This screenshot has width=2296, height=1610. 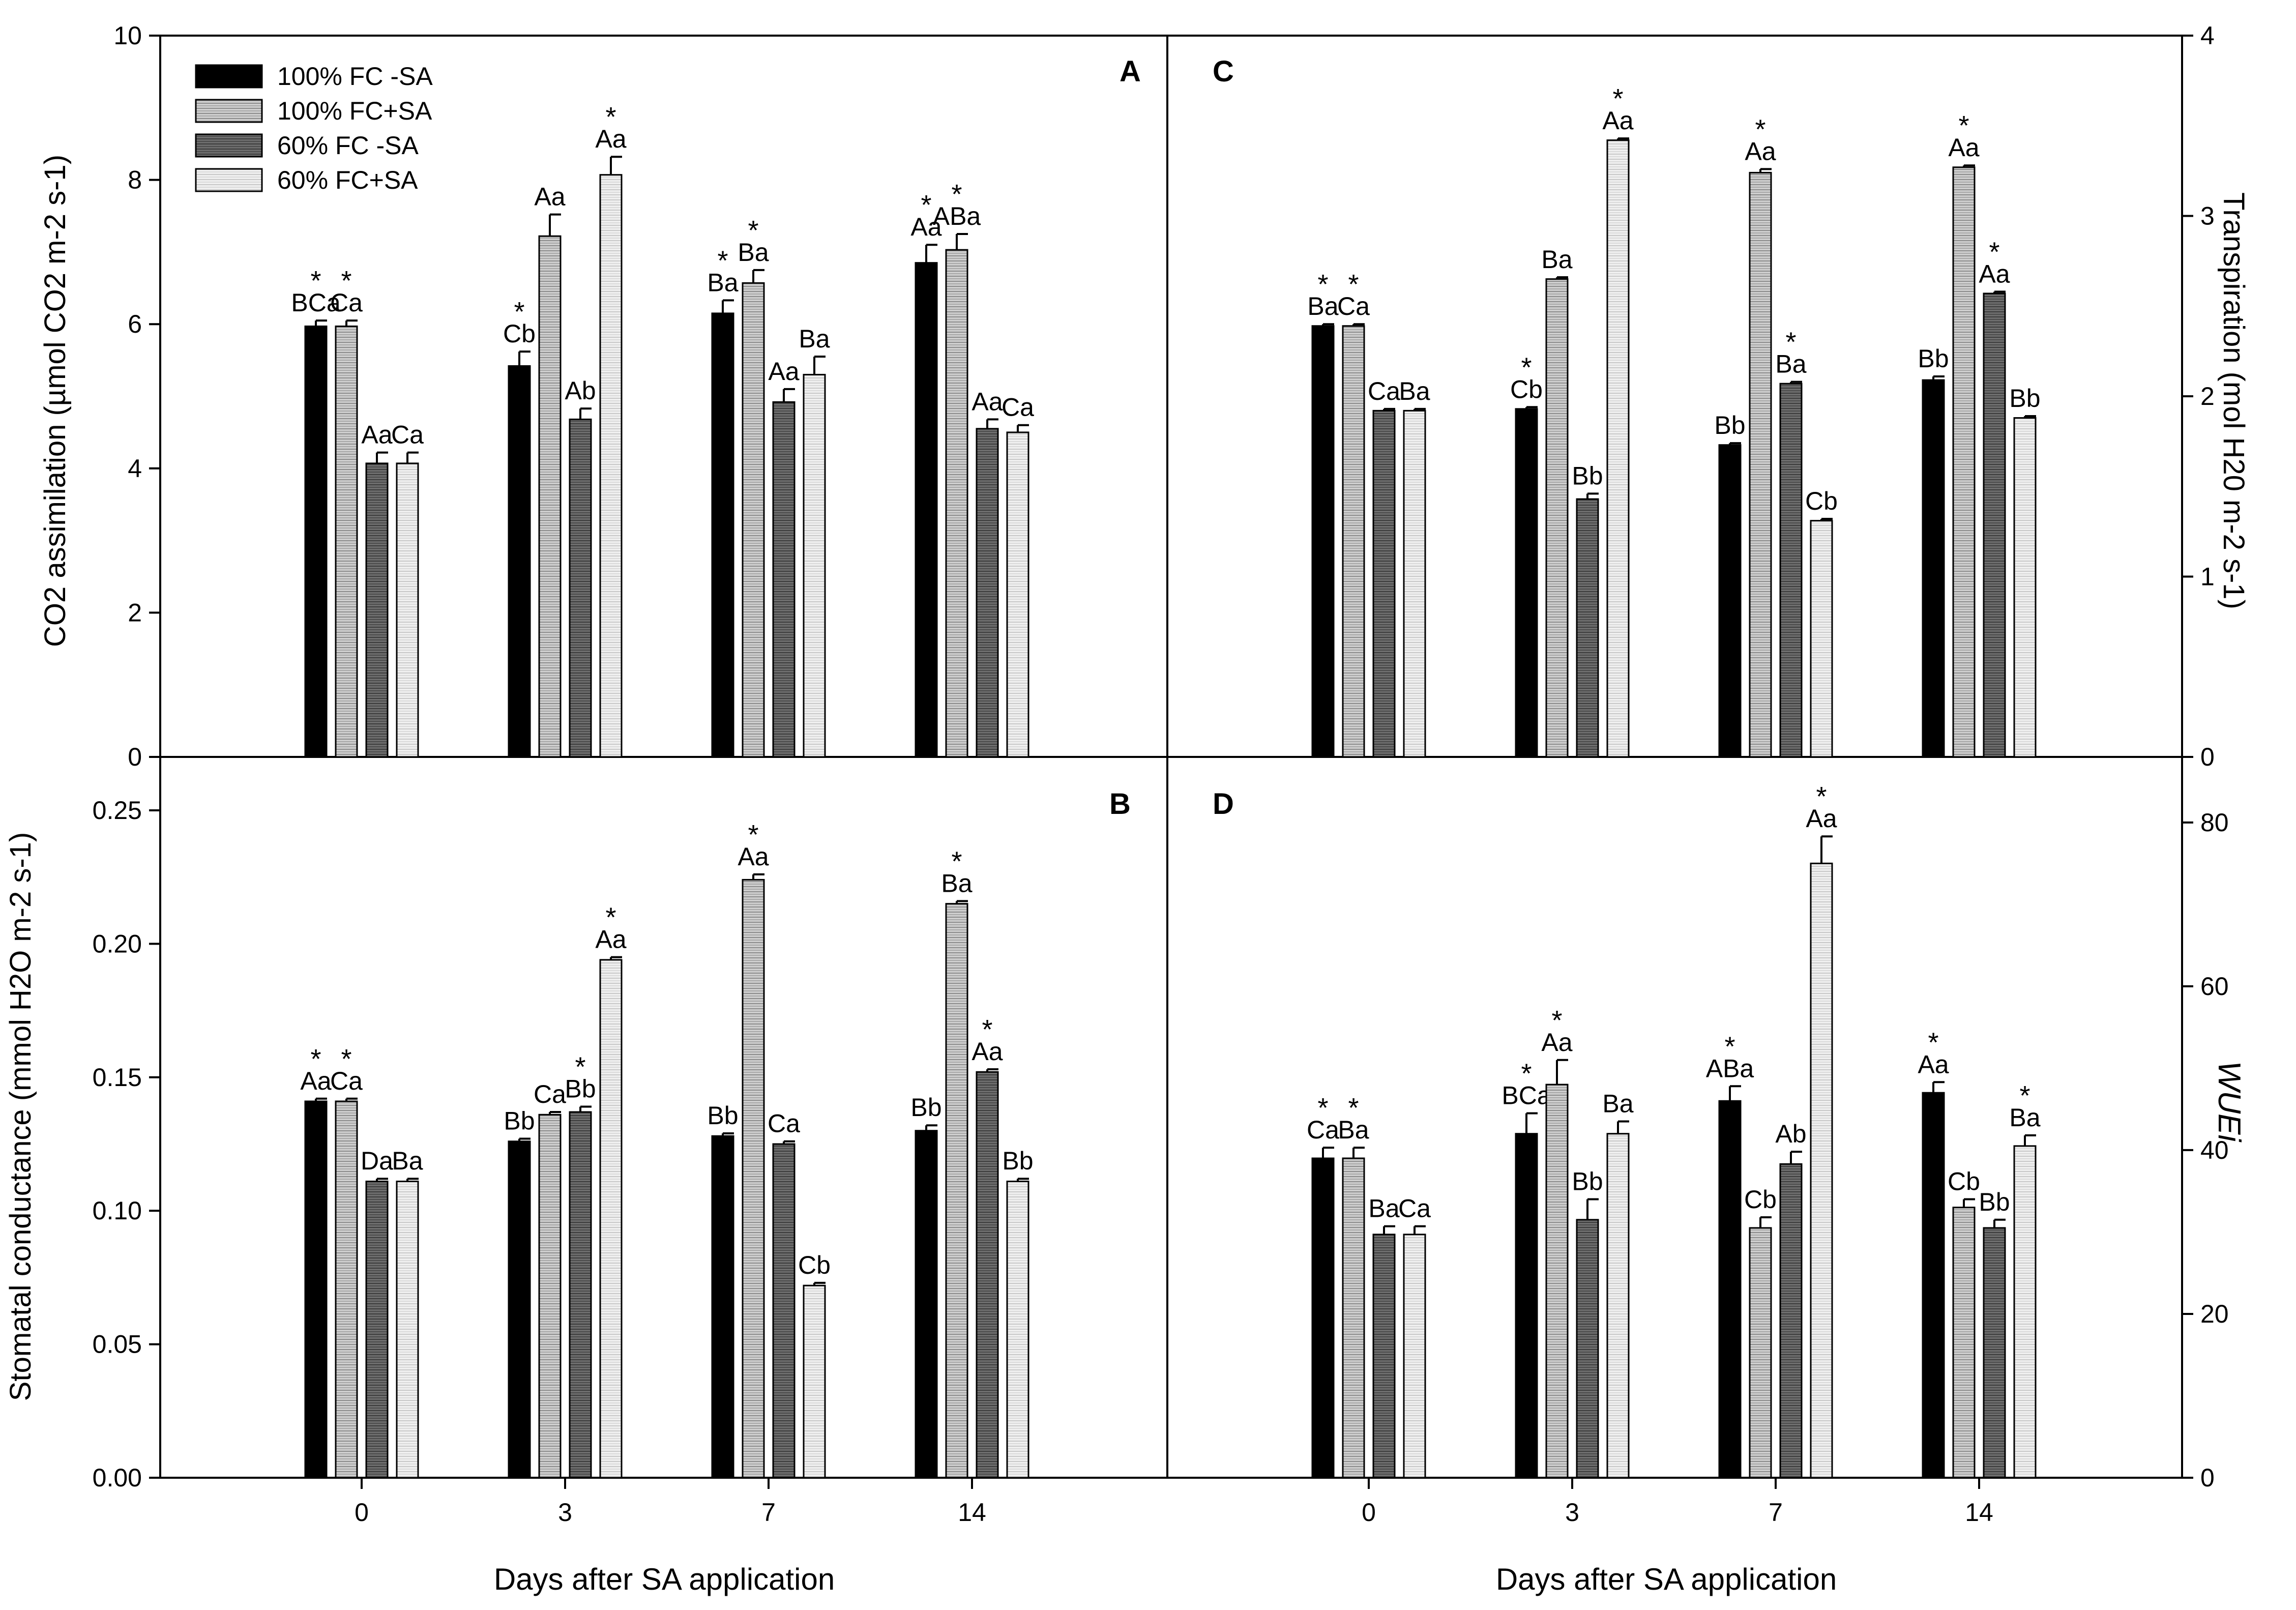 What do you see at coordinates (377, 1161) in the screenshot?
I see `data-label: Da` at bounding box center [377, 1161].